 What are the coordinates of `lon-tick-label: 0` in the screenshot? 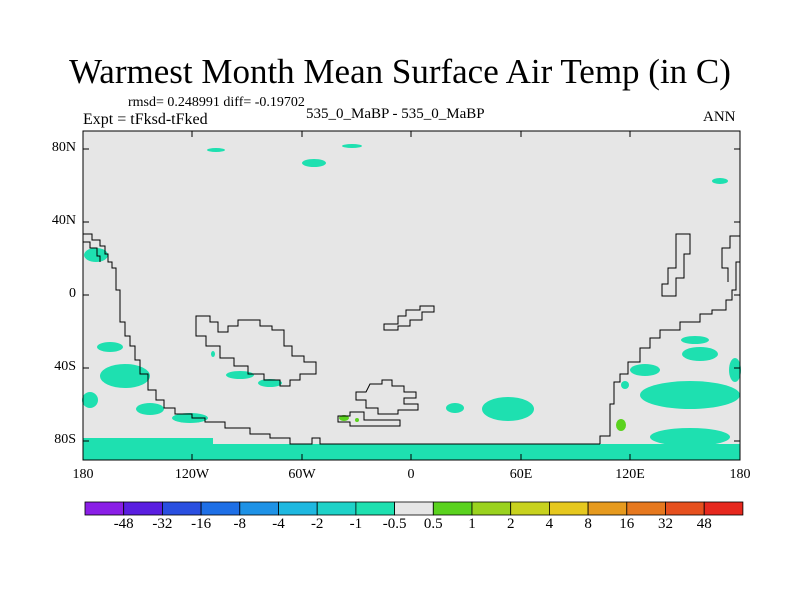 It's located at (411, 474).